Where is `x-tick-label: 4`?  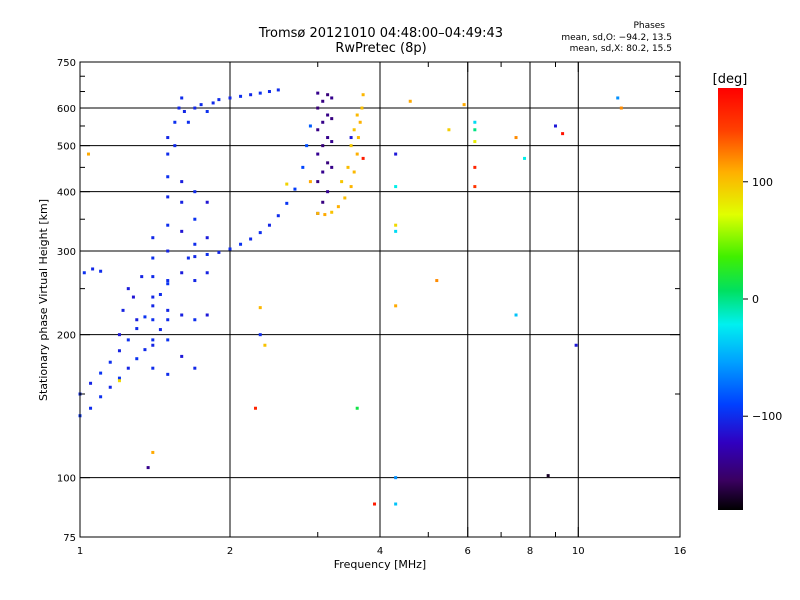 x-tick-label: 4 is located at coordinates (380, 551).